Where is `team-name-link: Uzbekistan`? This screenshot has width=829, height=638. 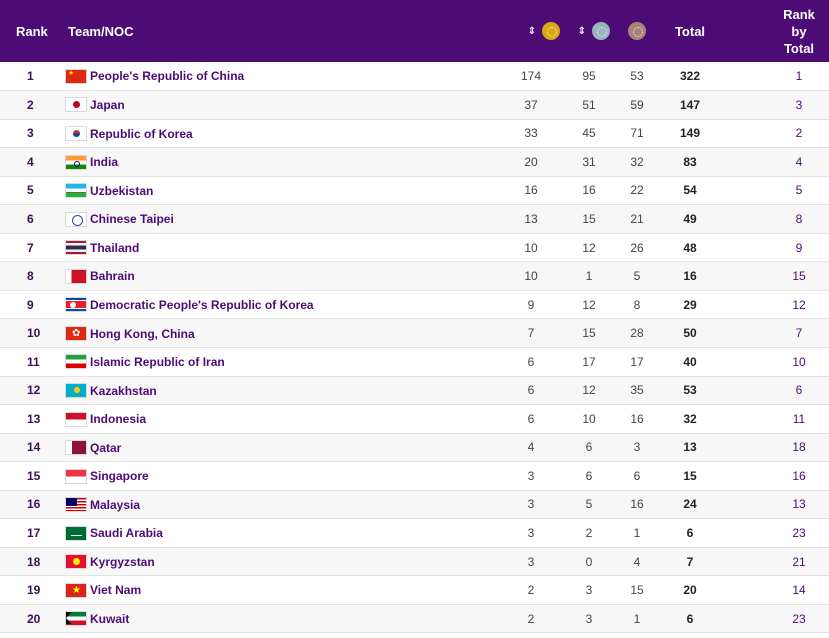 team-name-link: Uzbekistan is located at coordinates (122, 190).